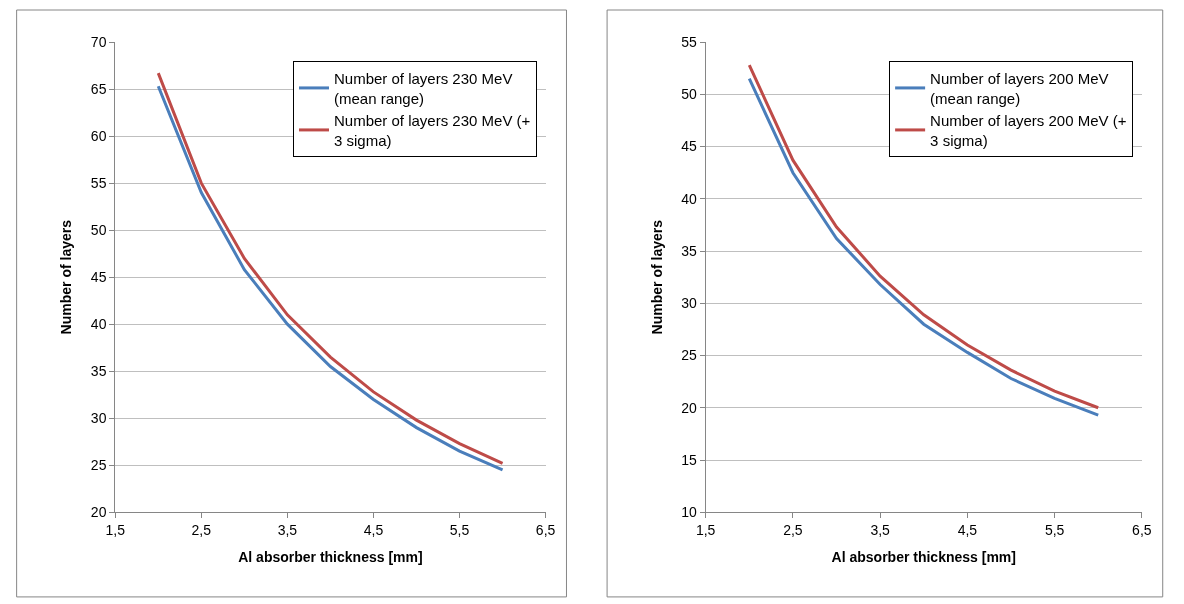 This screenshot has width=1184, height=604. What do you see at coordinates (423, 88) in the screenshot?
I see `legend-label: Number of layers 230 MeV (mean range)` at bounding box center [423, 88].